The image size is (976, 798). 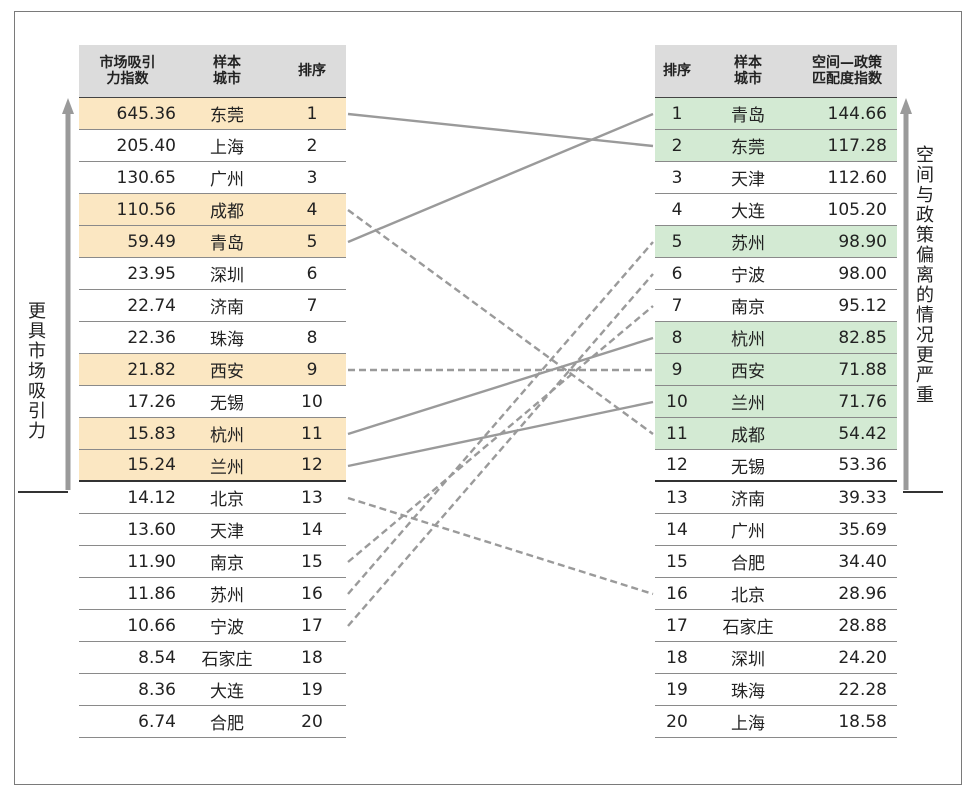 I want to click on table-row: 6 宁波 98.00, so click(x=776, y=274).